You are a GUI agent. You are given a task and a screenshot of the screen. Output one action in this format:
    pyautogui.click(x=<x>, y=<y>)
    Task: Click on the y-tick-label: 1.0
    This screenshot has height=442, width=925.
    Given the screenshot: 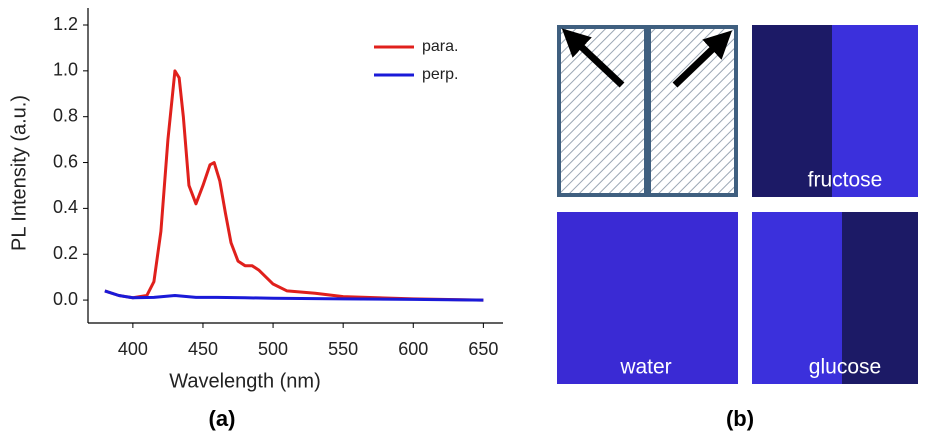 What is the action you would take?
    pyautogui.click(x=65, y=70)
    